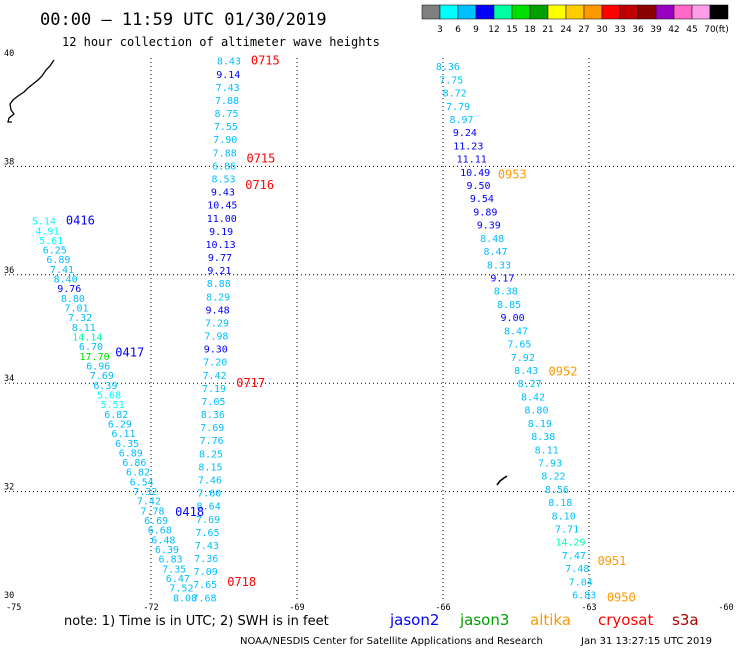  I want to click on wave-height-label: 7.29, so click(217, 323).